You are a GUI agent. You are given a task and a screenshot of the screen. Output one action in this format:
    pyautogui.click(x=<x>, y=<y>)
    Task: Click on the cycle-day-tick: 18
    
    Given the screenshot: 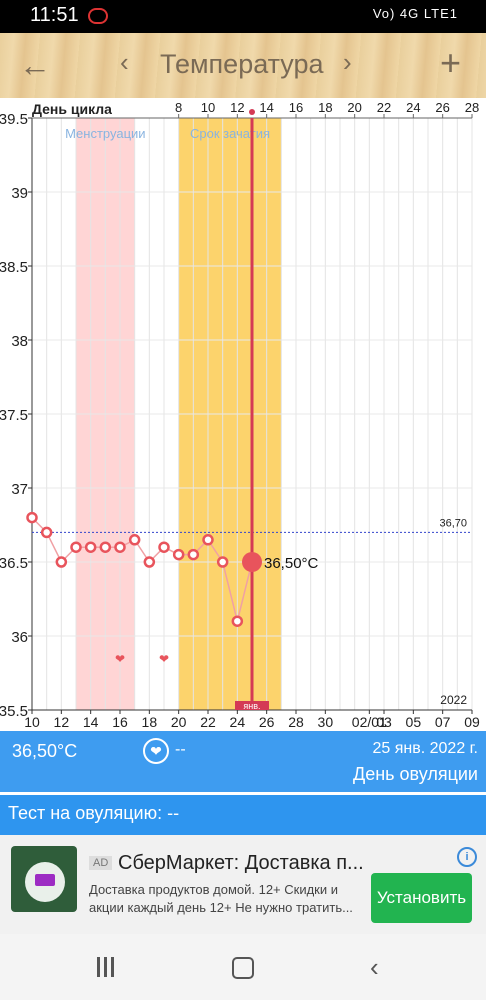 What is the action you would take?
    pyautogui.click(x=325, y=107)
    